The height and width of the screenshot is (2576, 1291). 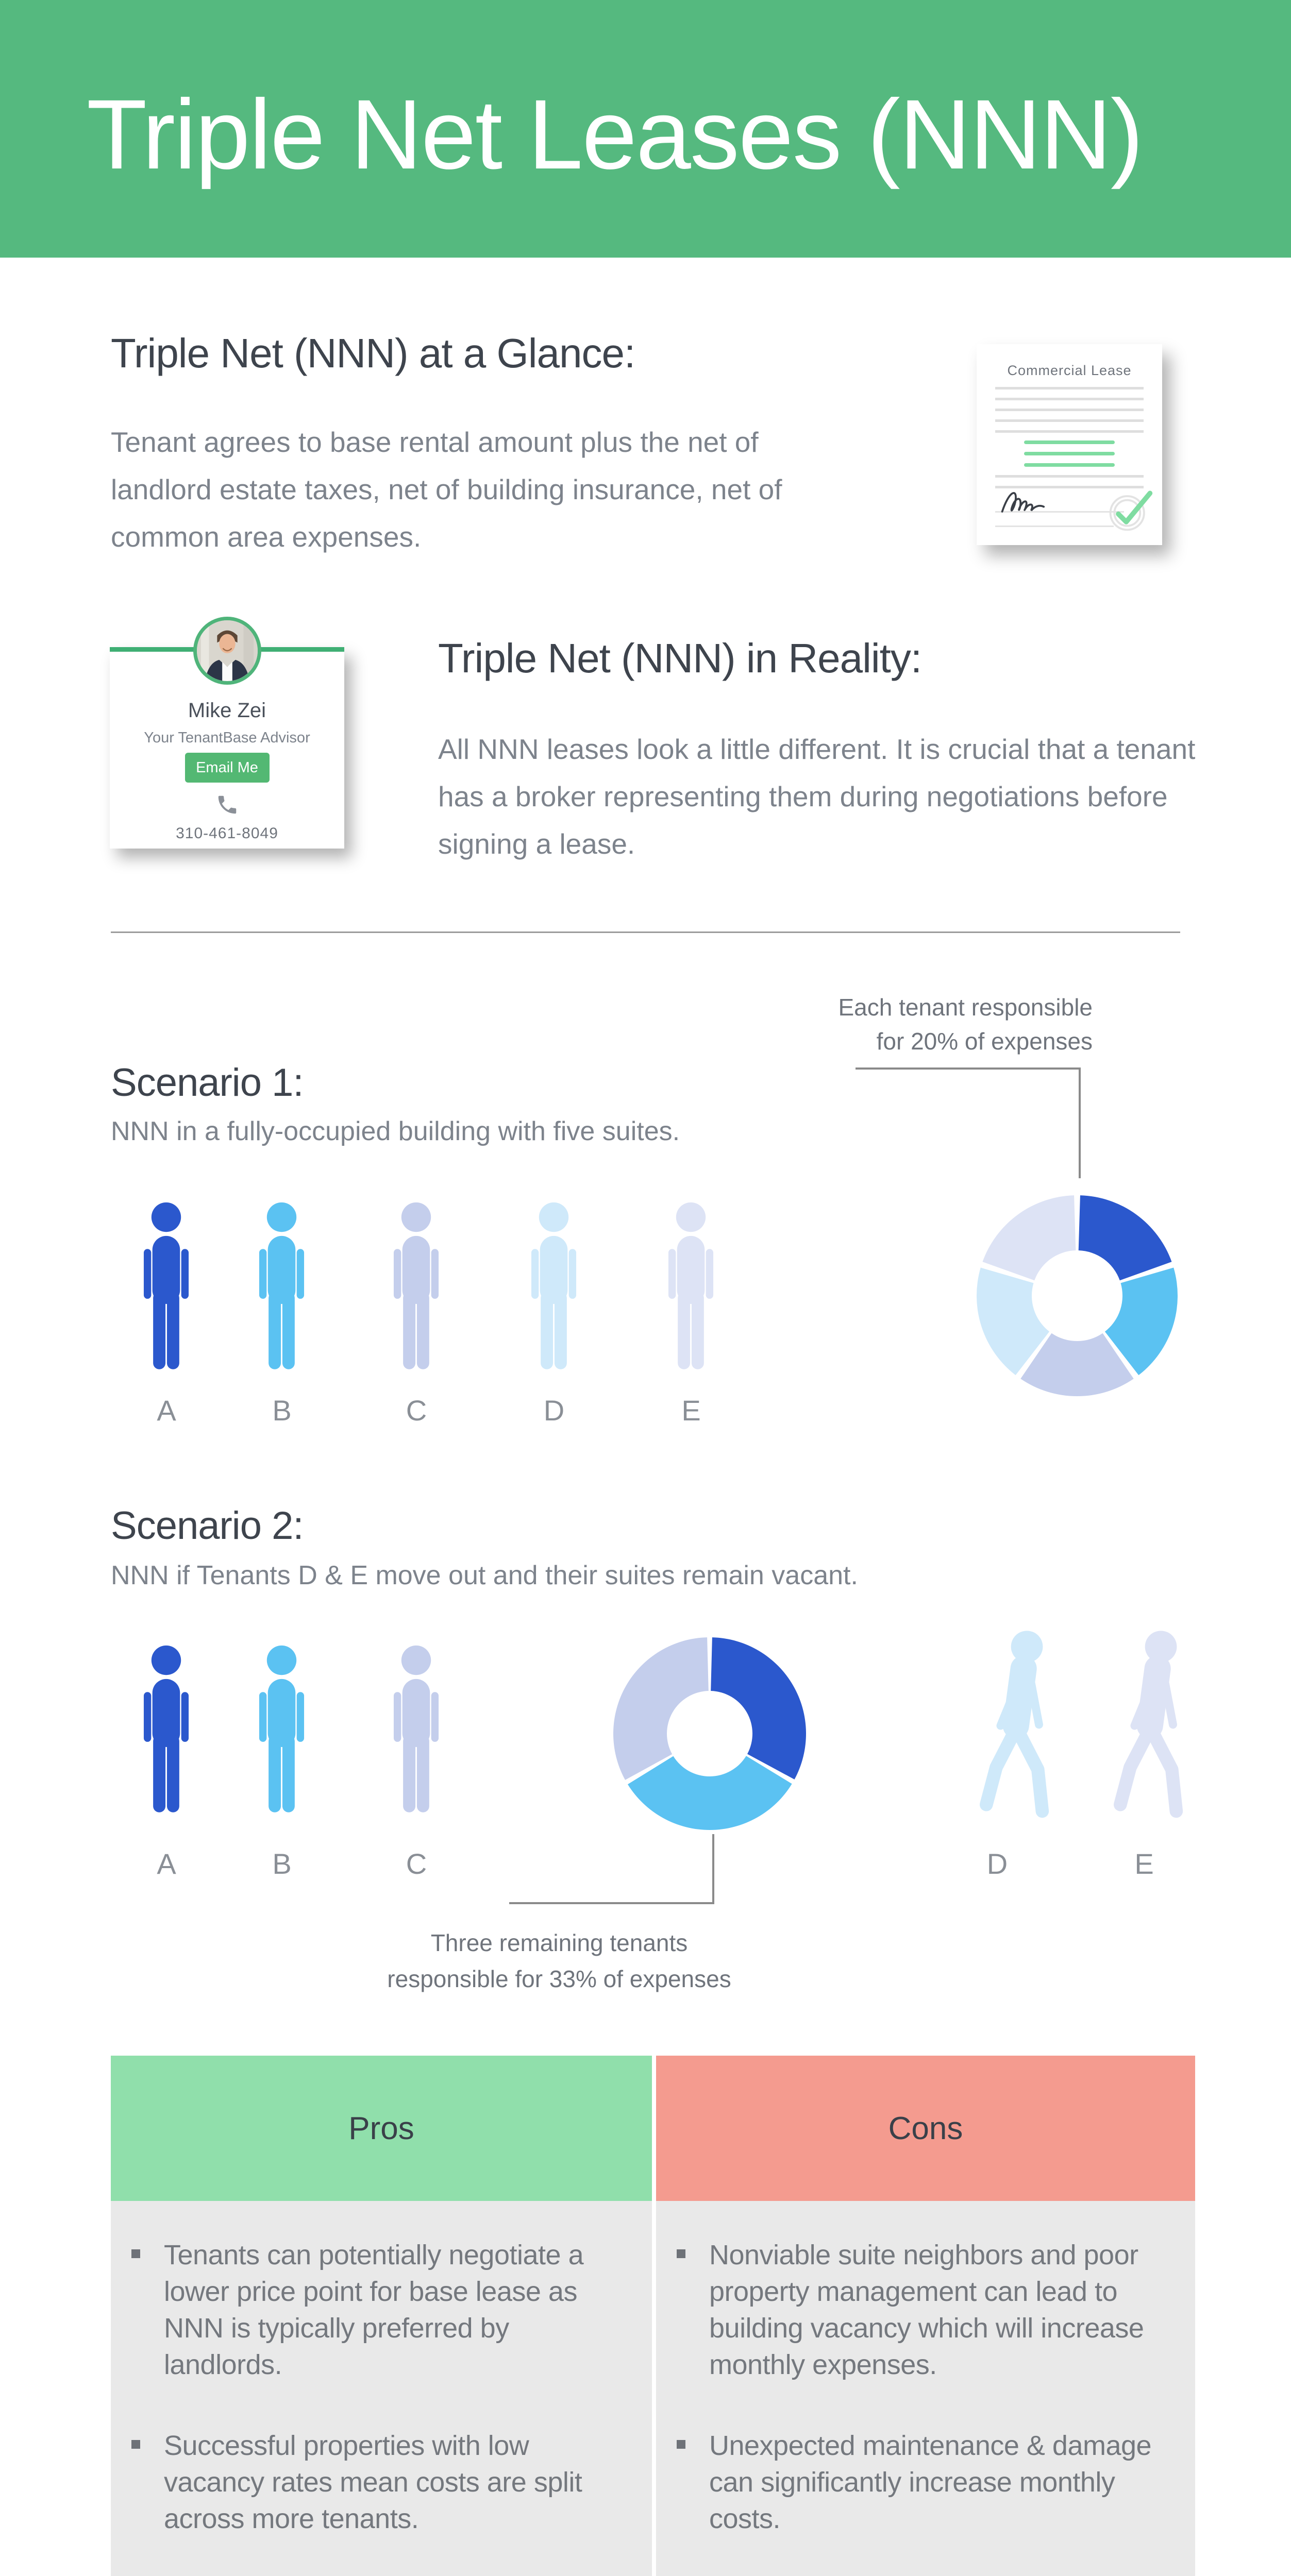 I want to click on scenario1-donut-chart, so click(x=1077, y=1295).